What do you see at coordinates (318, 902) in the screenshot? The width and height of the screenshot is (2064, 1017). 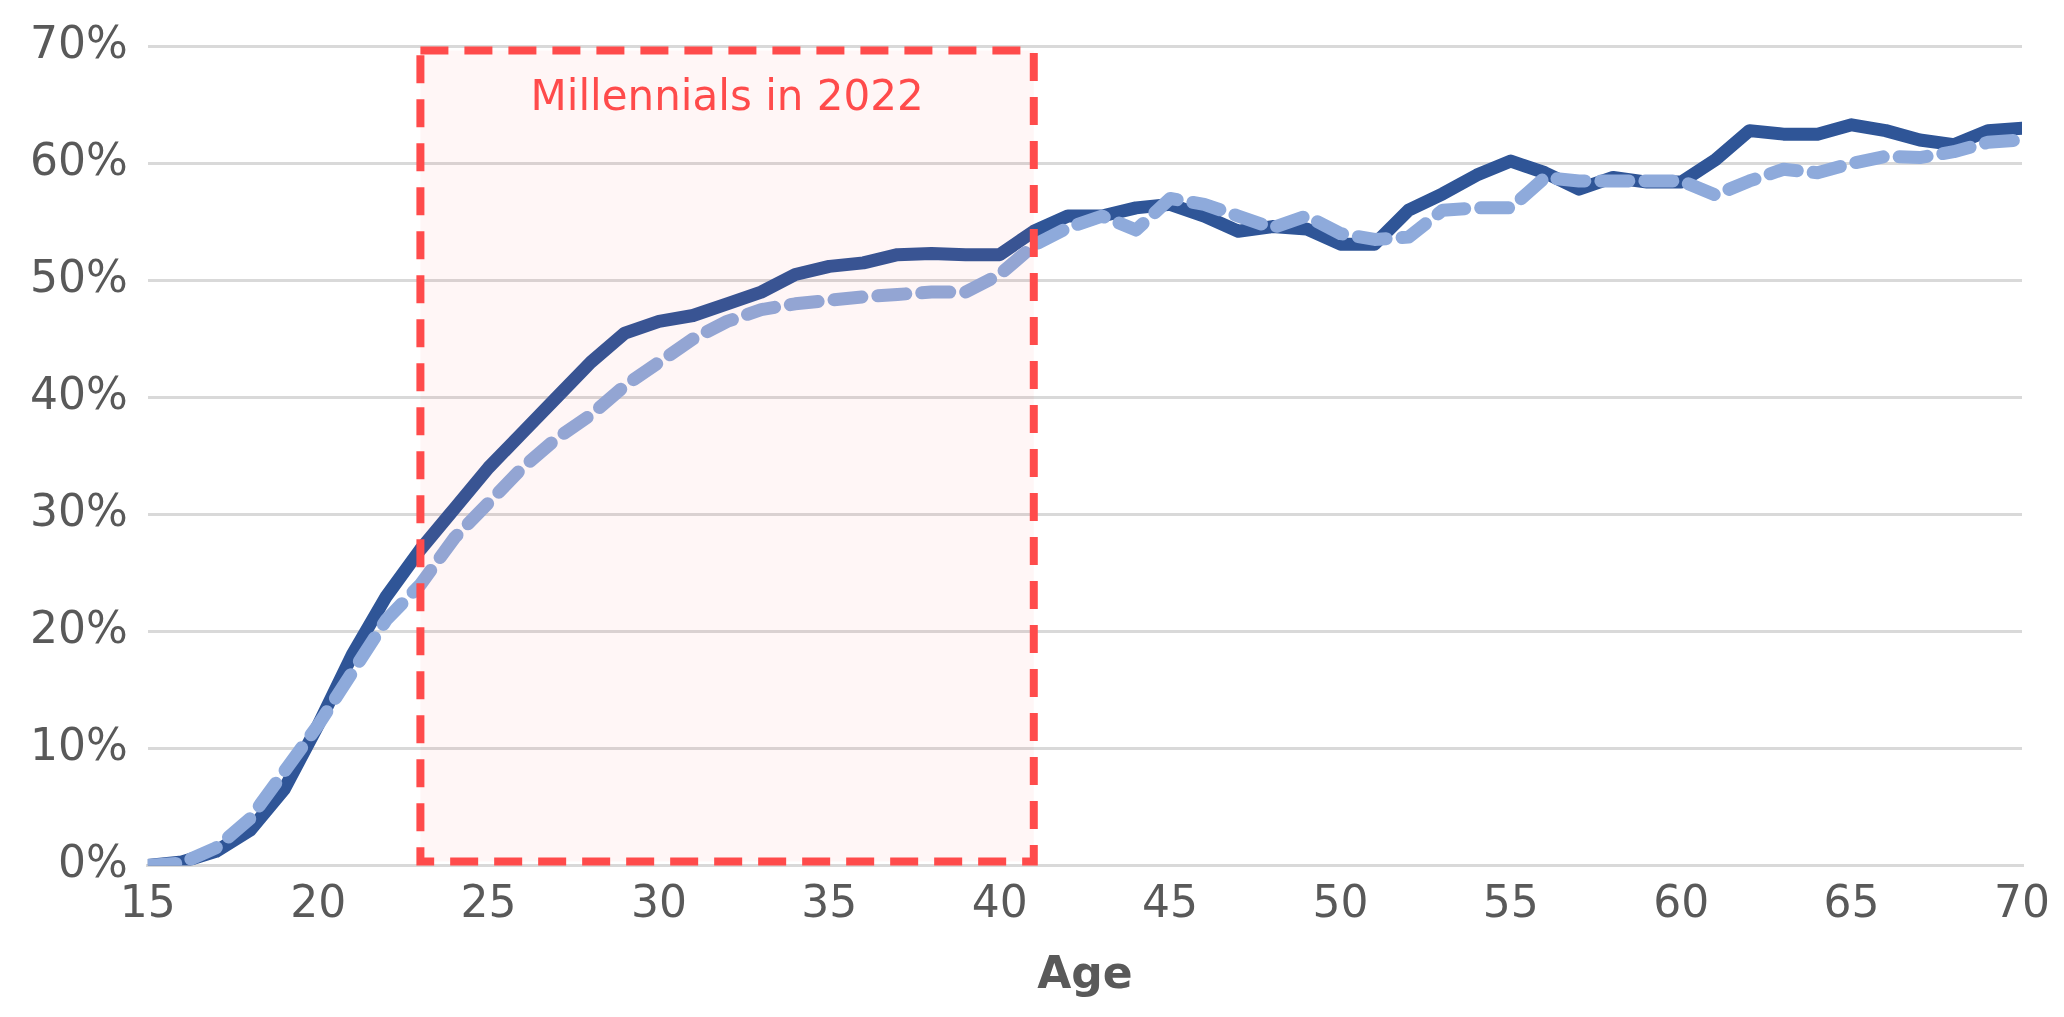 I see `x-tick-label: 20` at bounding box center [318, 902].